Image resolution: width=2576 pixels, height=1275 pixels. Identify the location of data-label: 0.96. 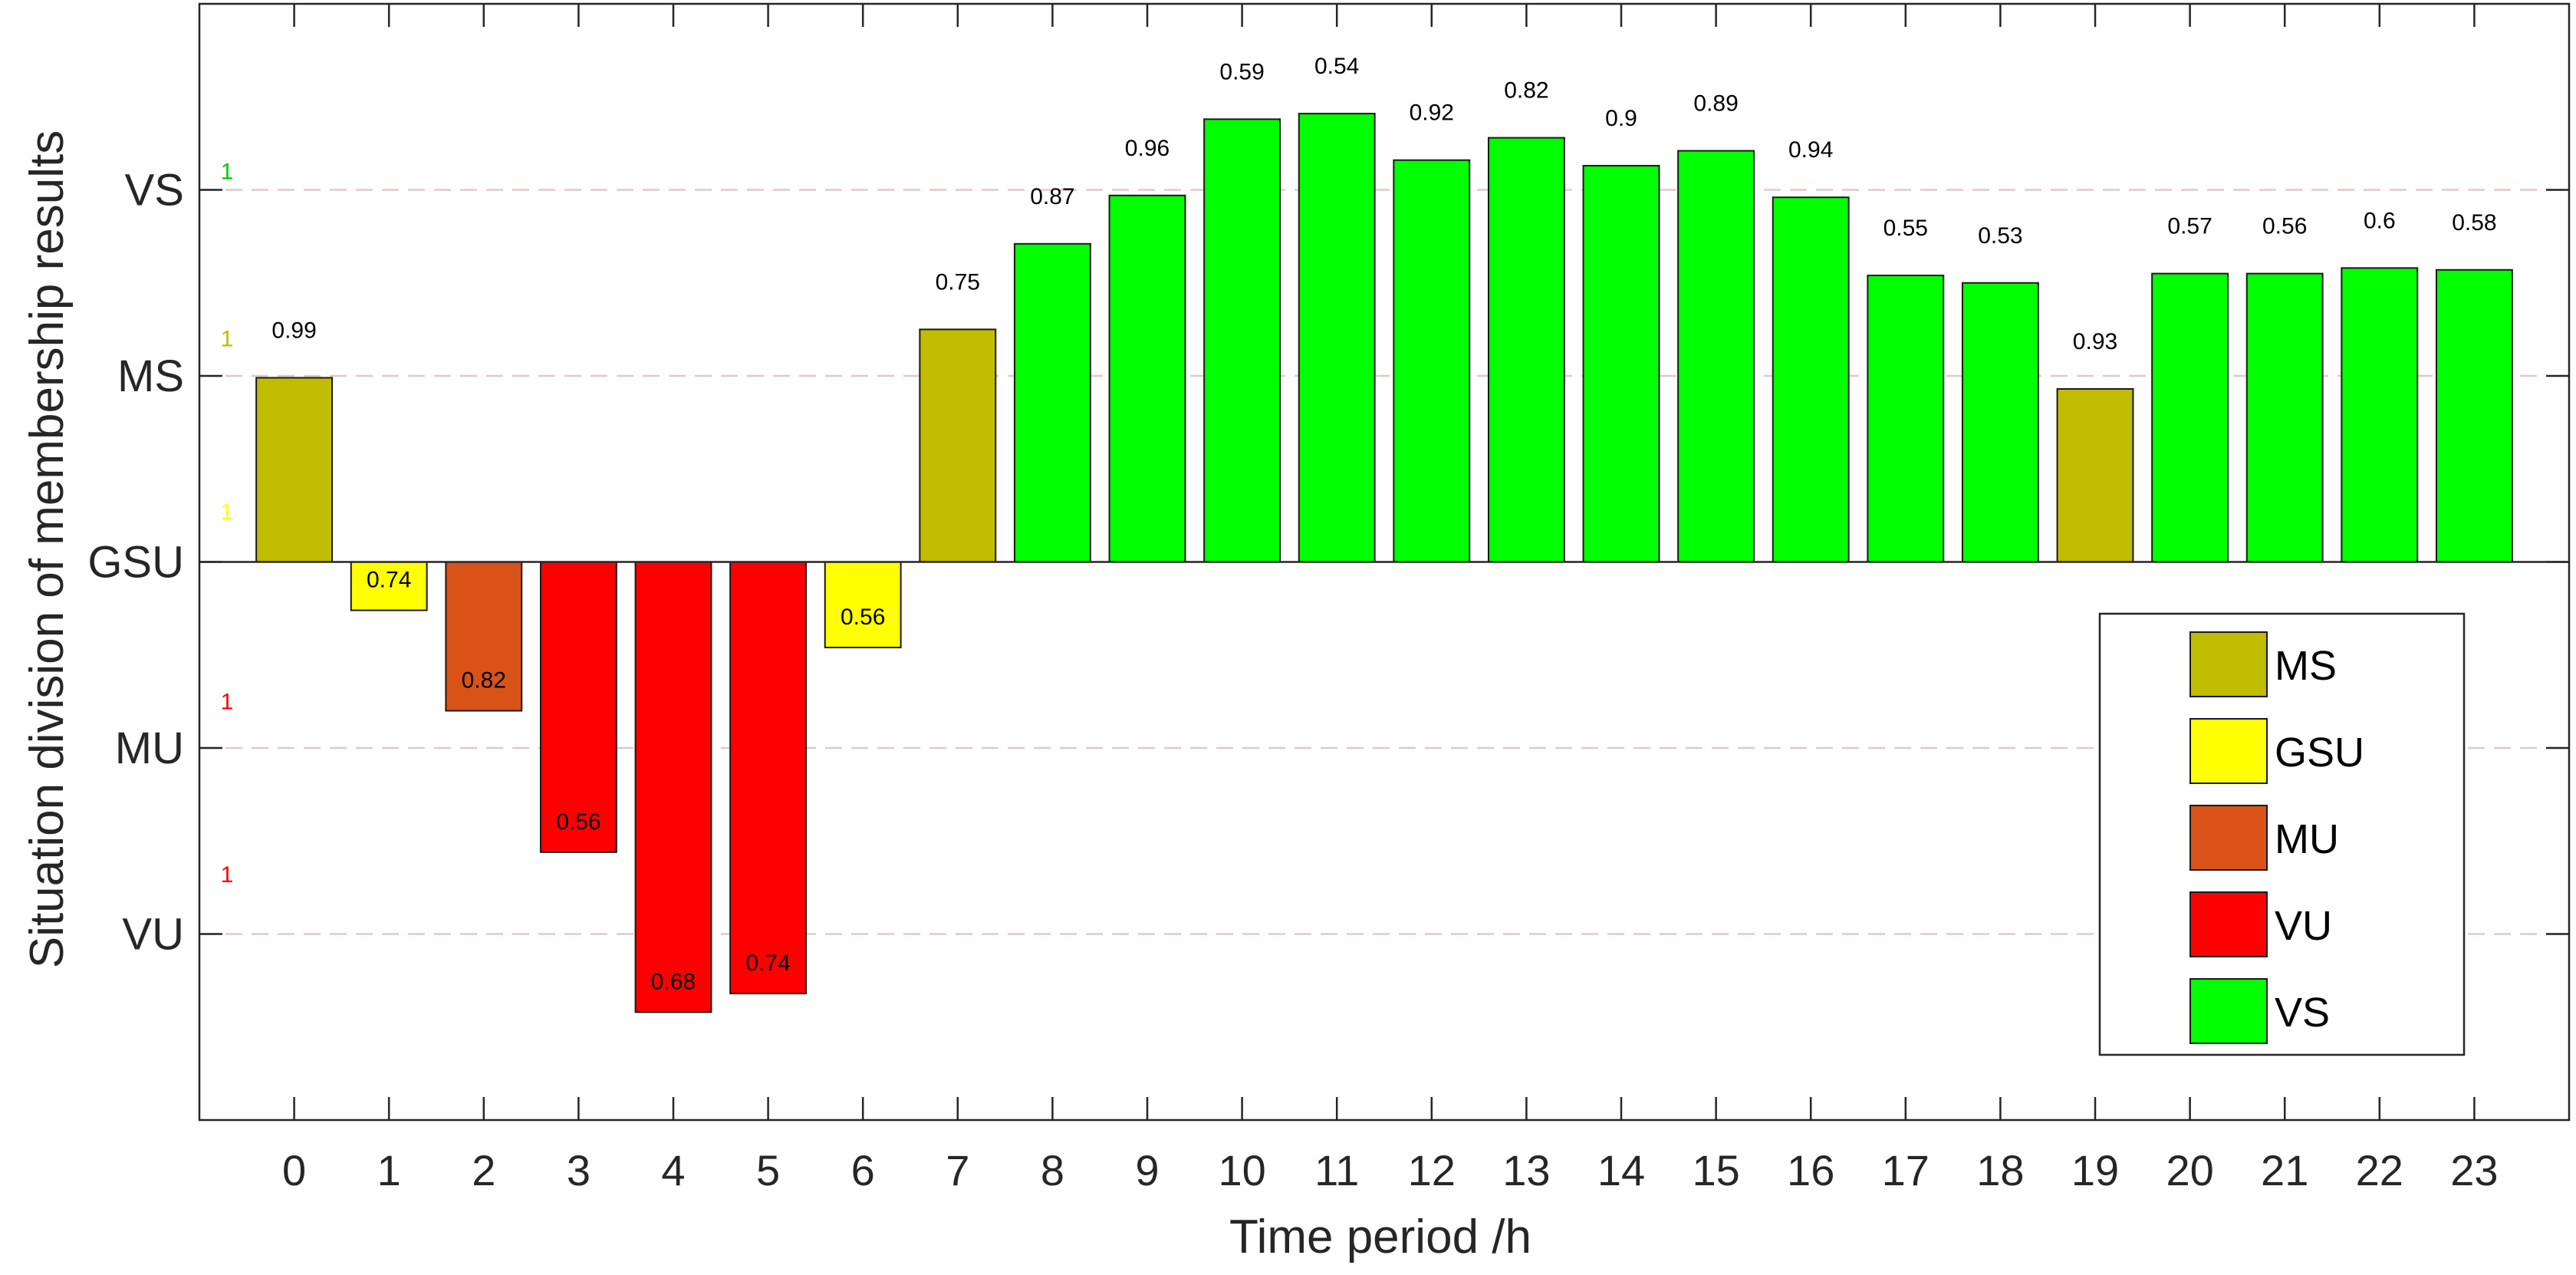
(1147, 148).